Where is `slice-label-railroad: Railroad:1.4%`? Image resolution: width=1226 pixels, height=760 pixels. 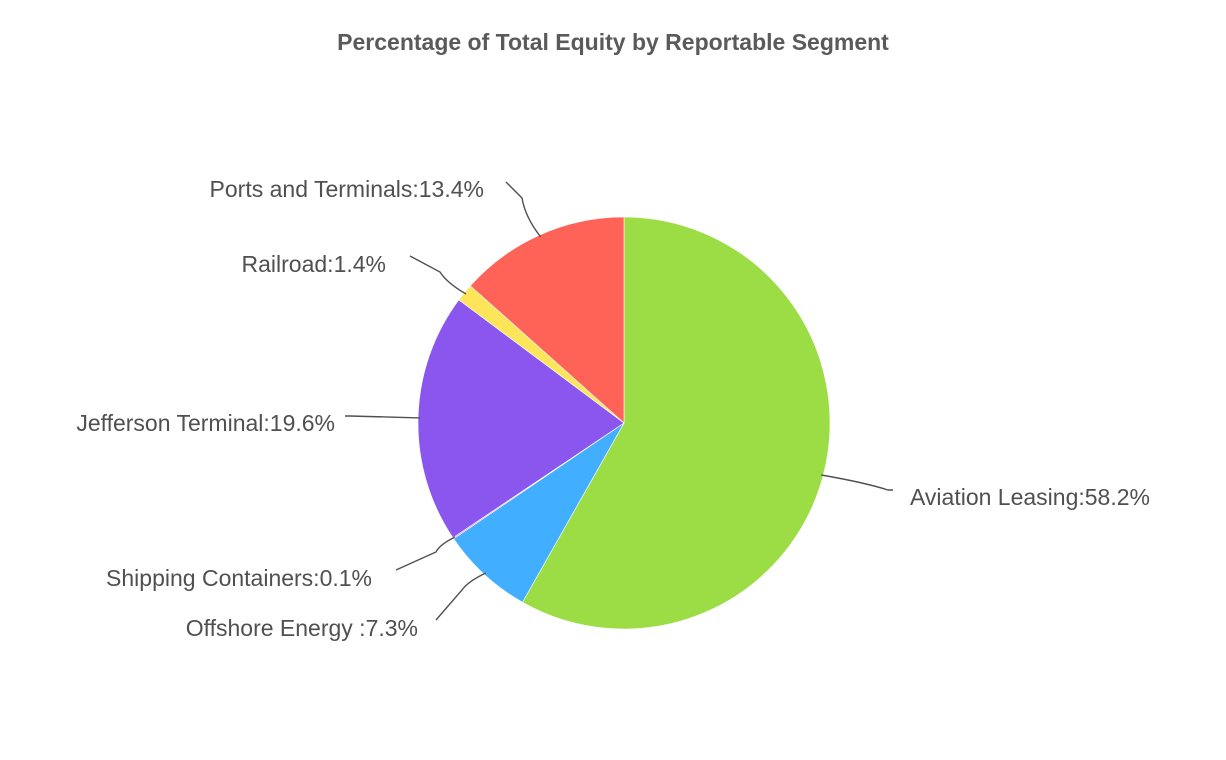
slice-label-railroad: Railroad:1.4% is located at coordinates (314, 264).